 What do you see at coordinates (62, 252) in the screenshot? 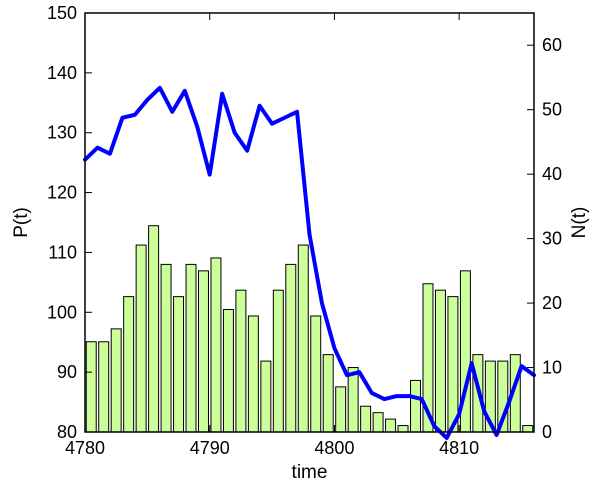
I see `y-left-tick-label: 110` at bounding box center [62, 252].